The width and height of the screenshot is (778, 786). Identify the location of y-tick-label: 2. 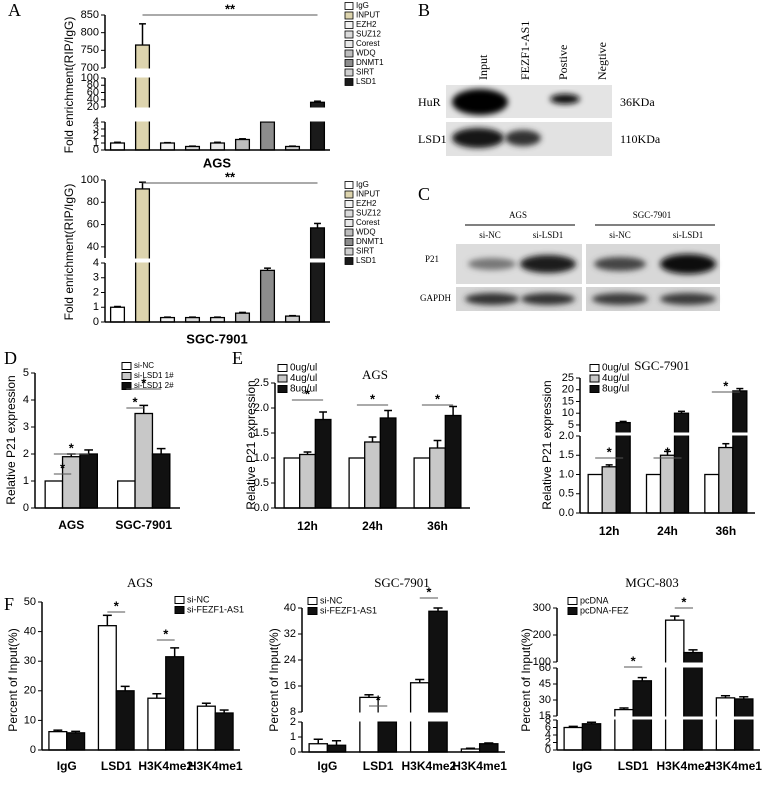
(96, 136).